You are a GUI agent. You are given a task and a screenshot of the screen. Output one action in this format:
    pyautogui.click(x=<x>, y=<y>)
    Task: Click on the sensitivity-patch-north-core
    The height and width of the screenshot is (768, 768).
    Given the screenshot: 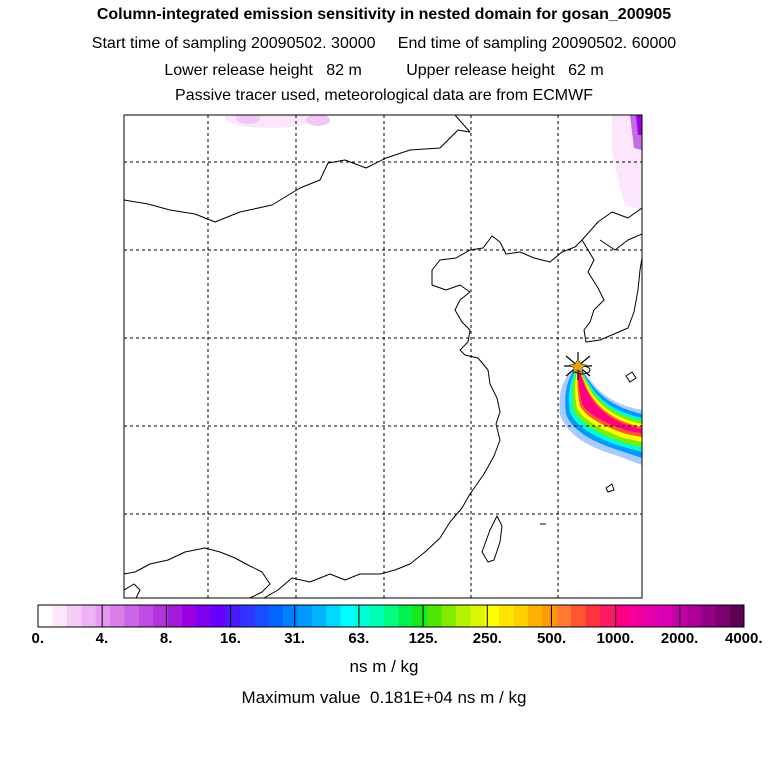 What is the action you would take?
    pyautogui.click(x=248, y=119)
    